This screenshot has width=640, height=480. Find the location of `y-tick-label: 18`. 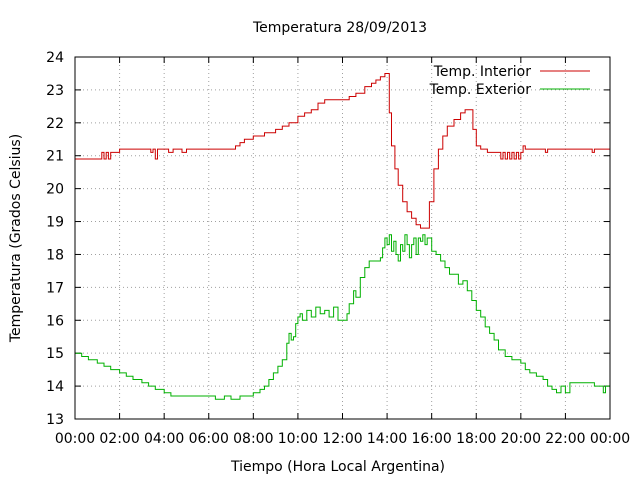

y-tick-label: 18 is located at coordinates (55, 255).